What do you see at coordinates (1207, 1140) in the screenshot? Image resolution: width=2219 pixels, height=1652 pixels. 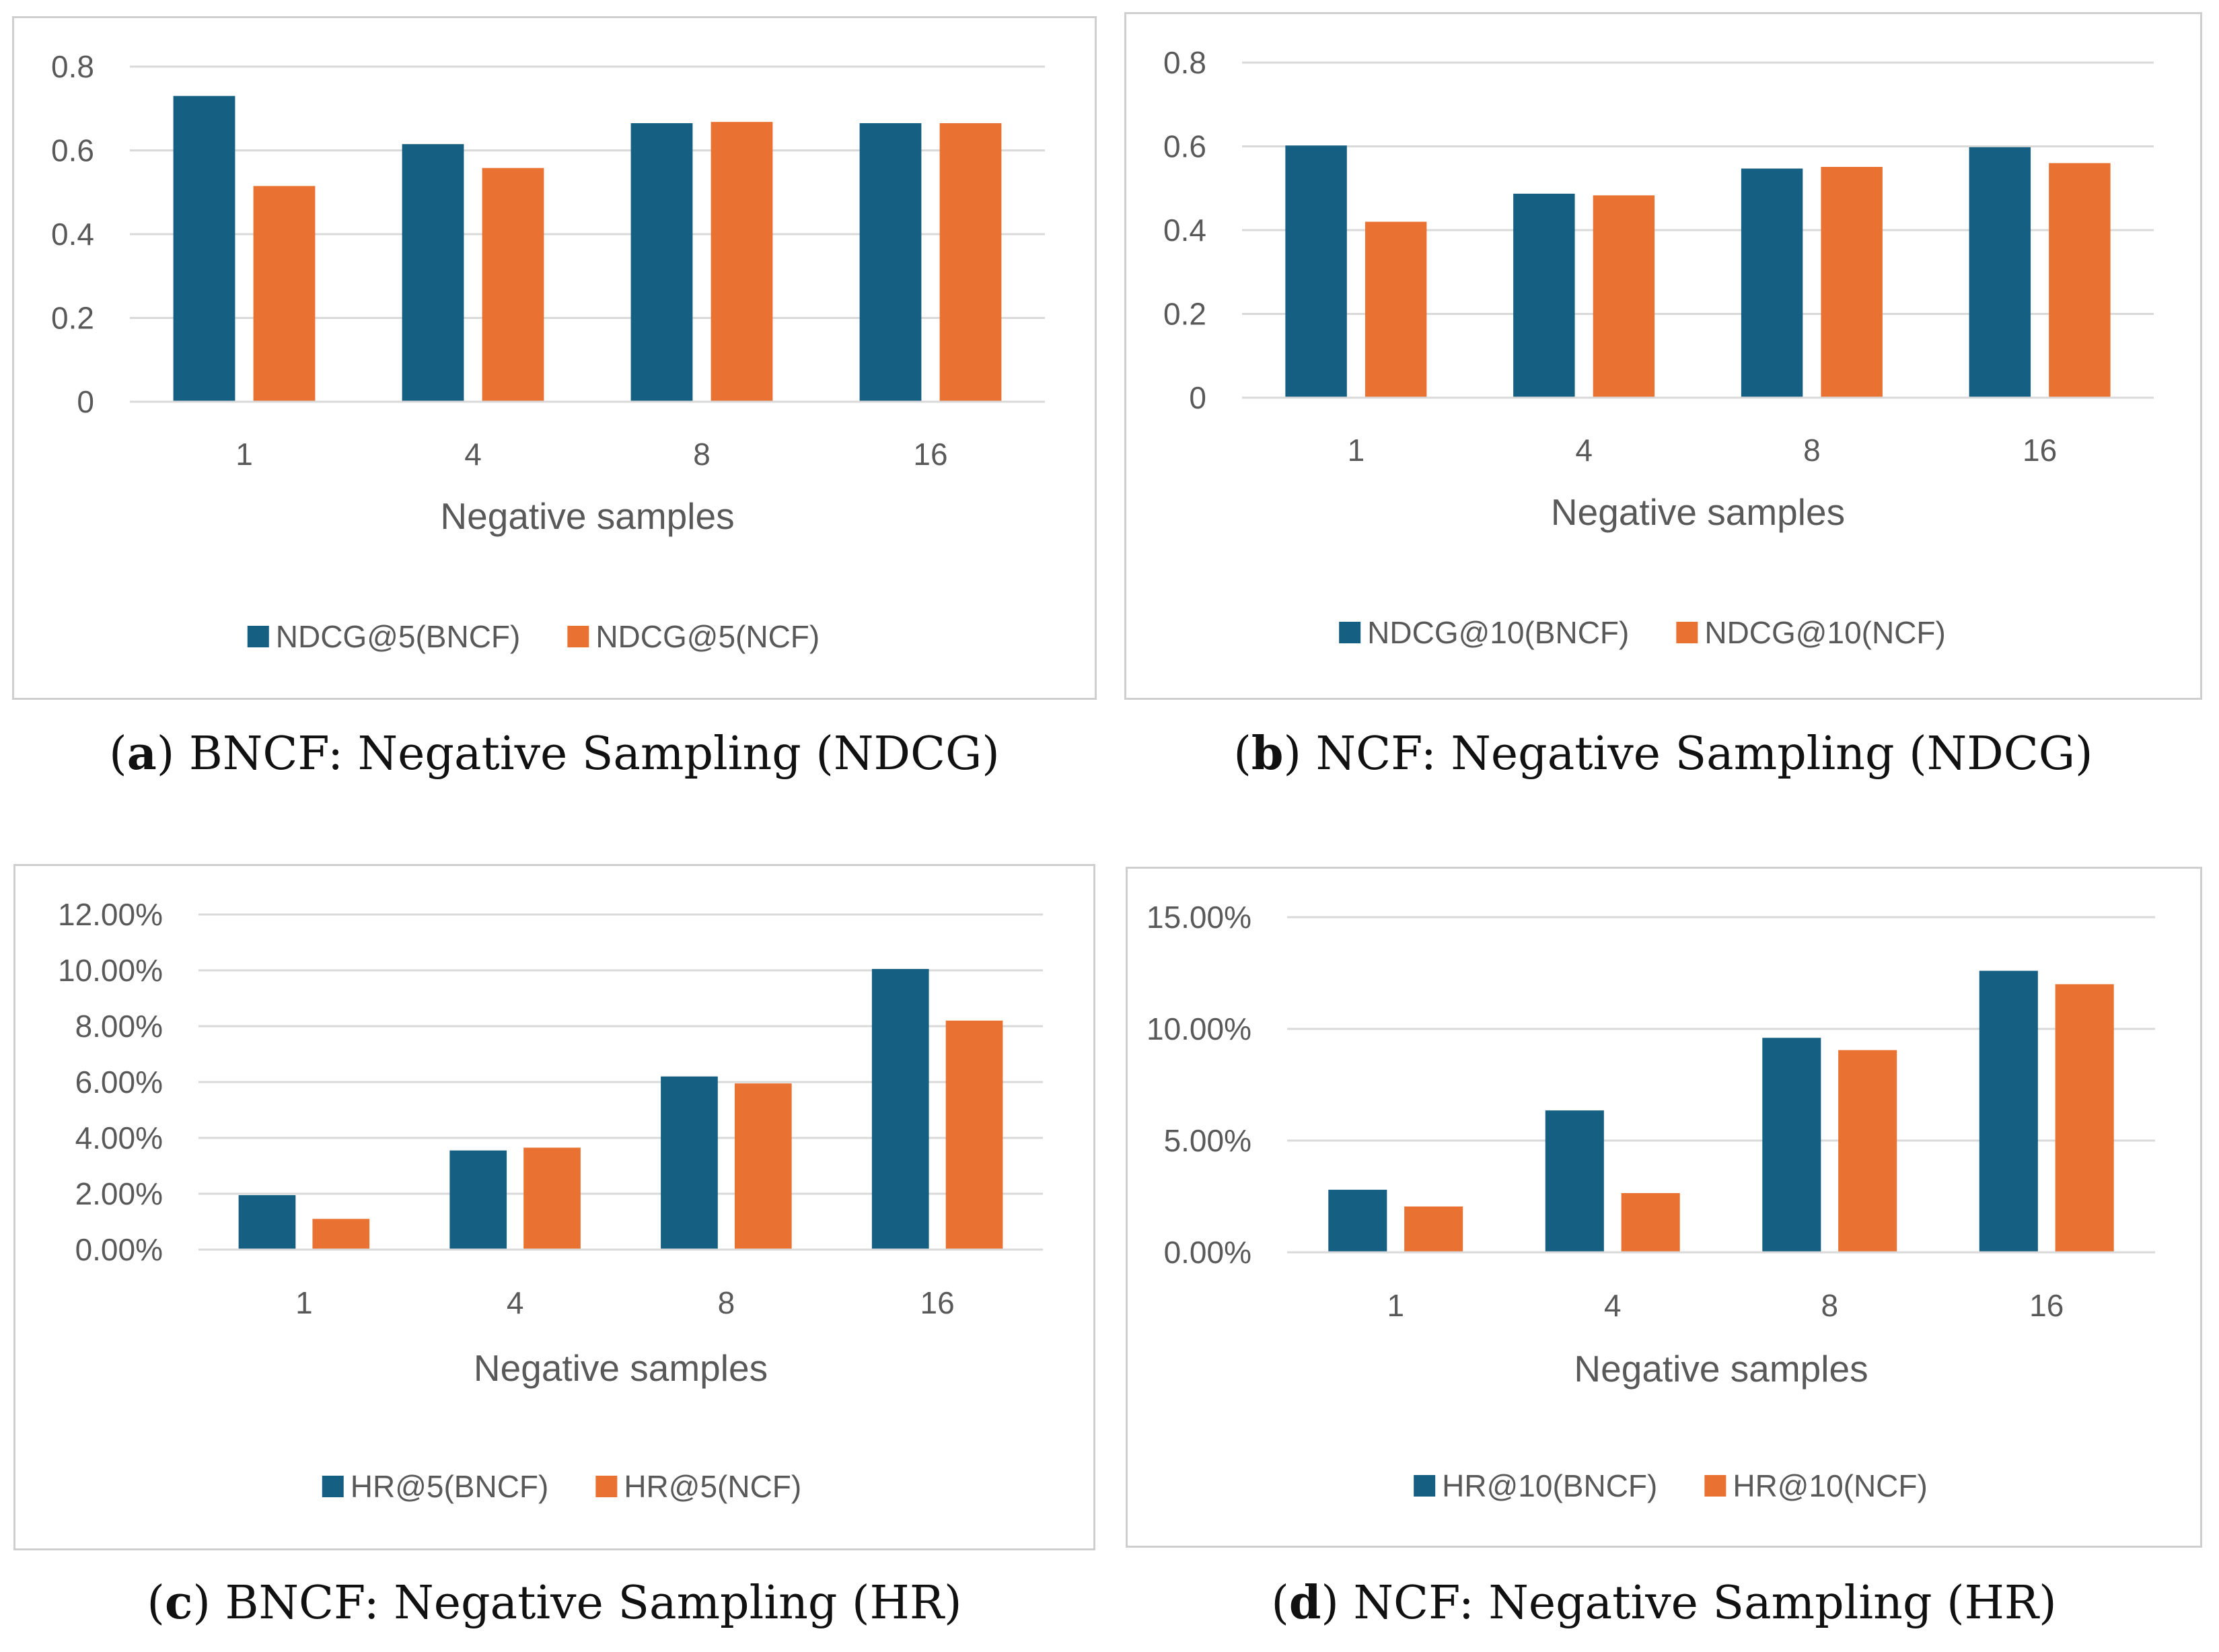 I see `y-tick-label: 5.00%` at bounding box center [1207, 1140].